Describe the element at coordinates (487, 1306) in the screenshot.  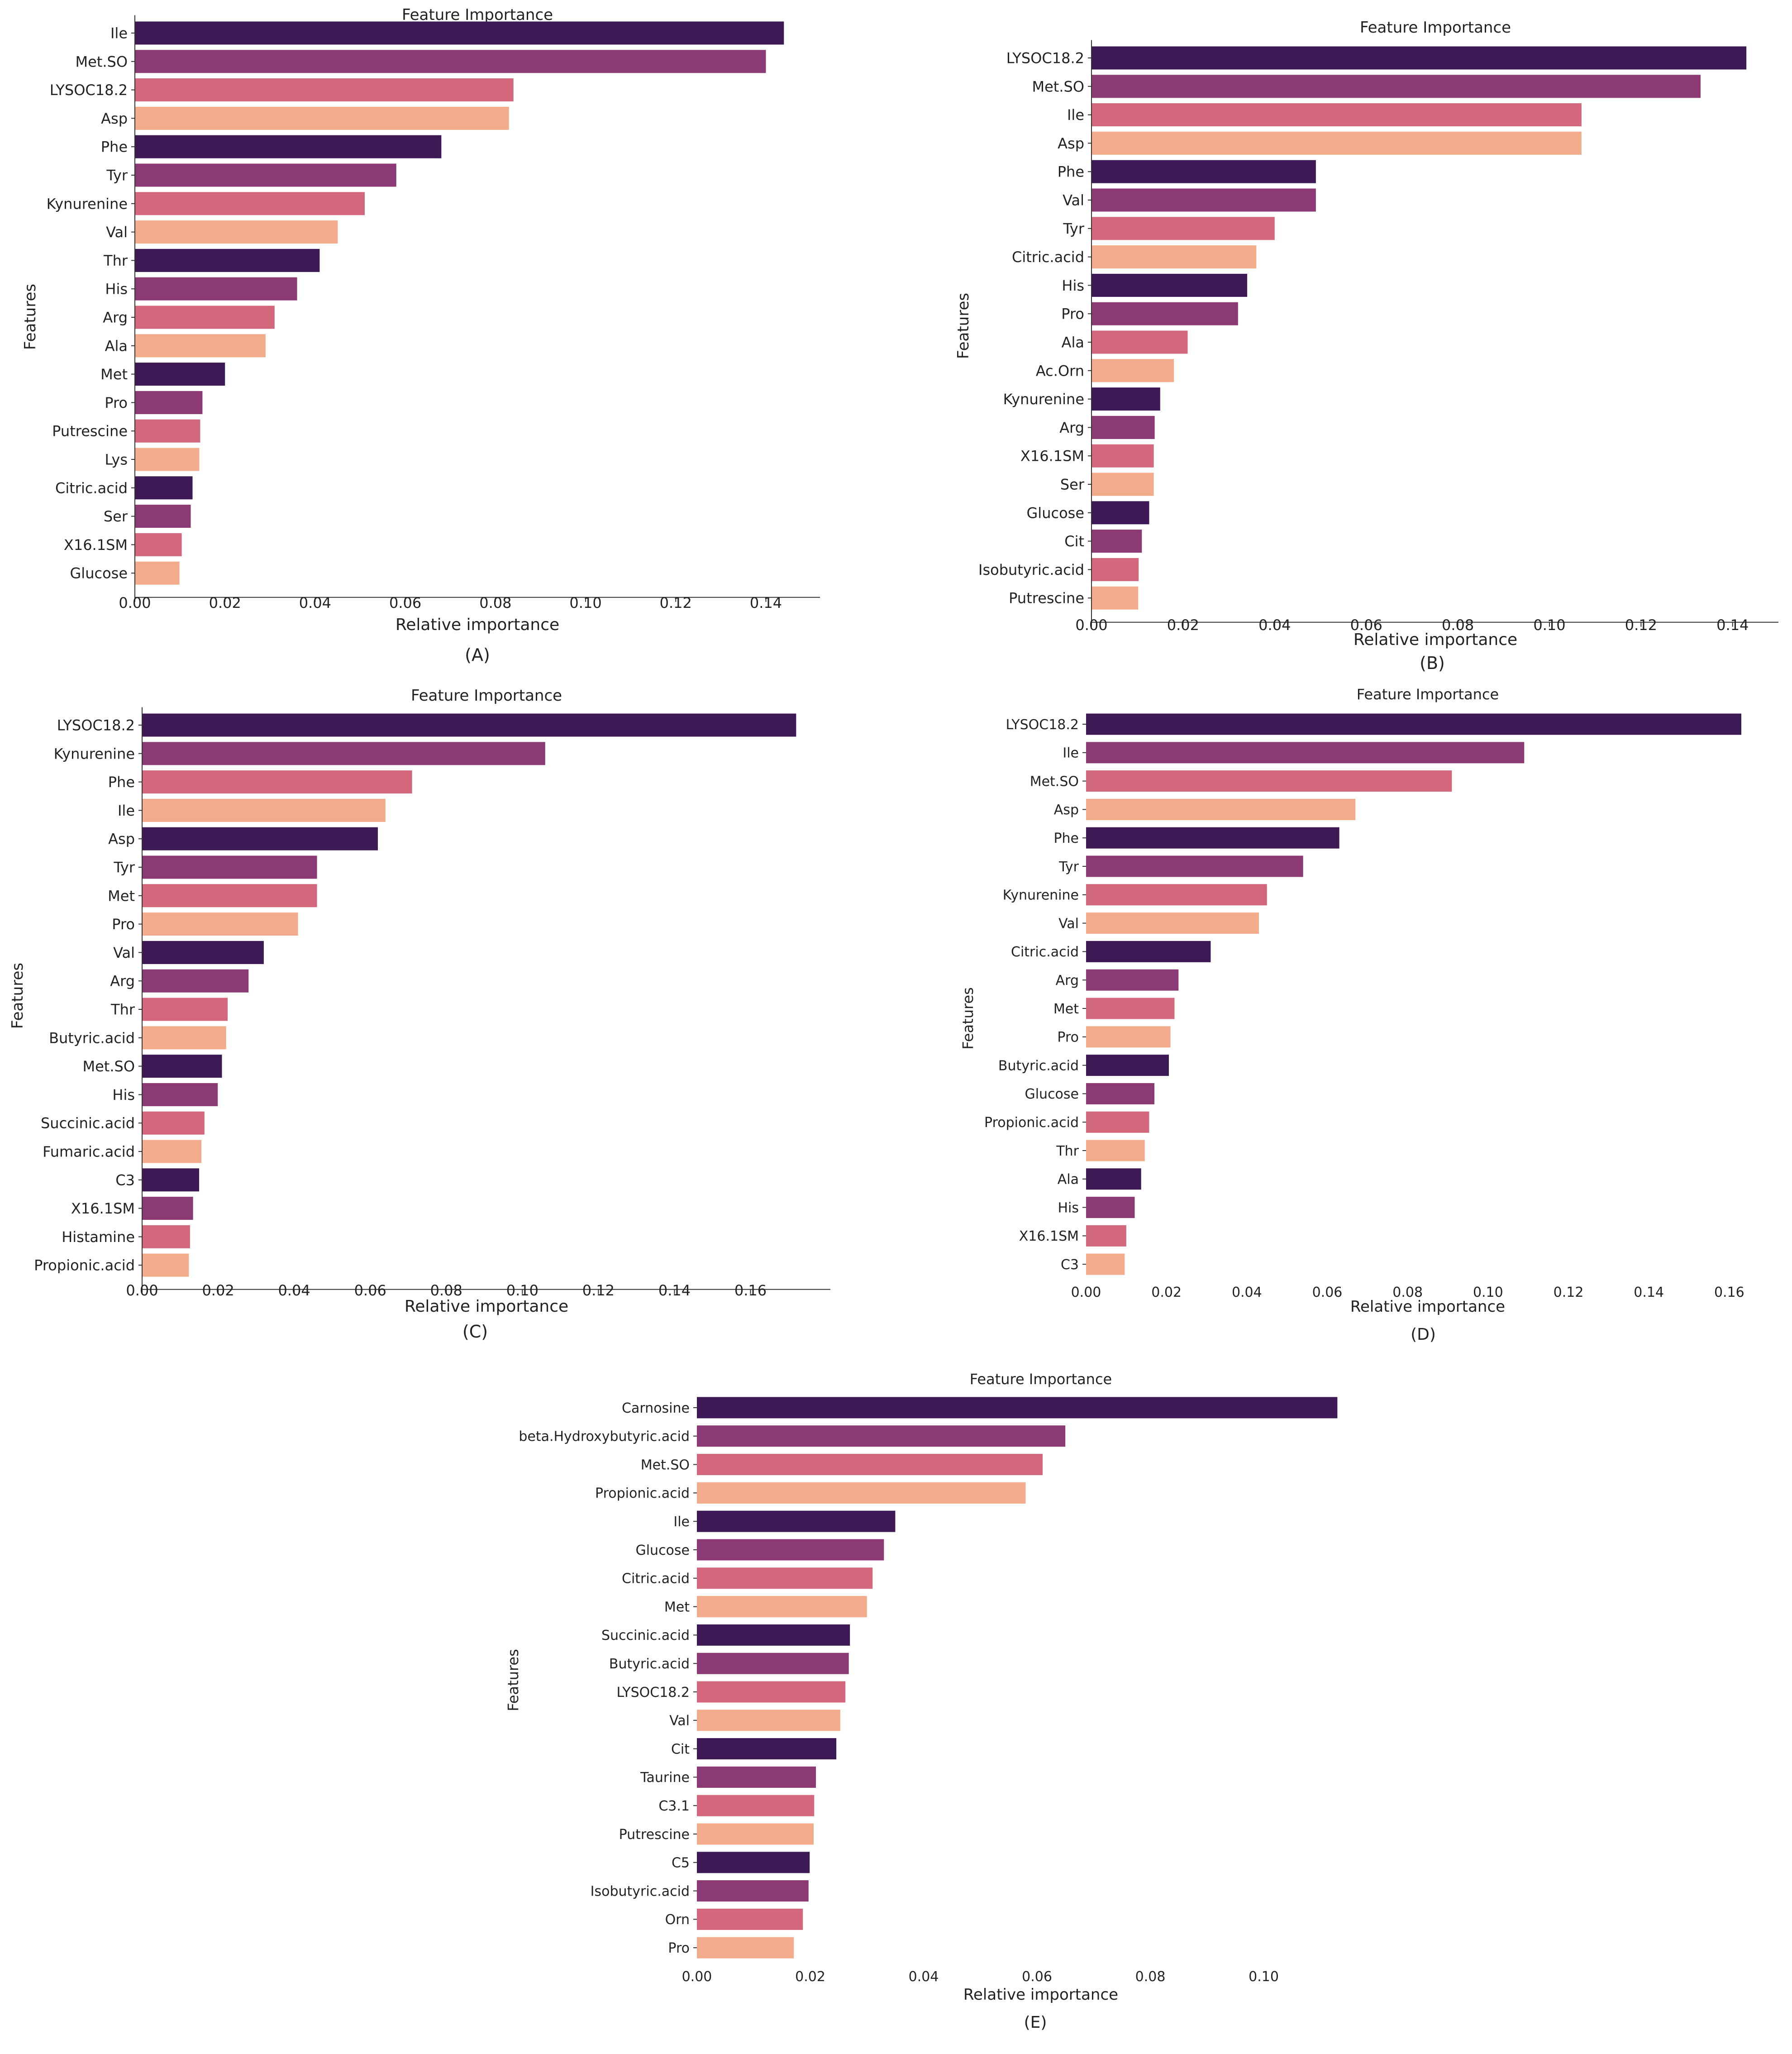
I see `x-axis-label: Relative importance` at that location.